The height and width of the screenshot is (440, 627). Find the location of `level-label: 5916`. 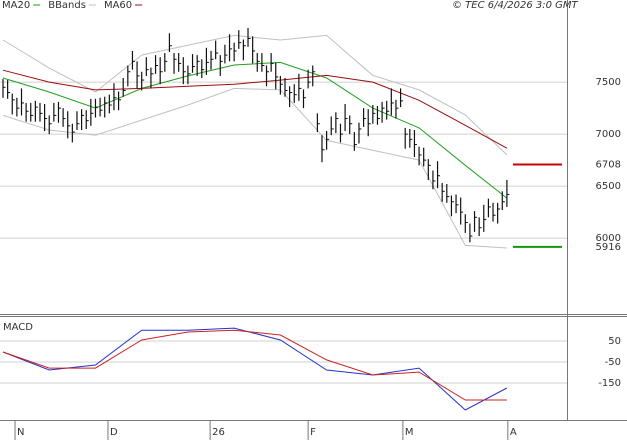

level-label: 5916 is located at coordinates (608, 247).